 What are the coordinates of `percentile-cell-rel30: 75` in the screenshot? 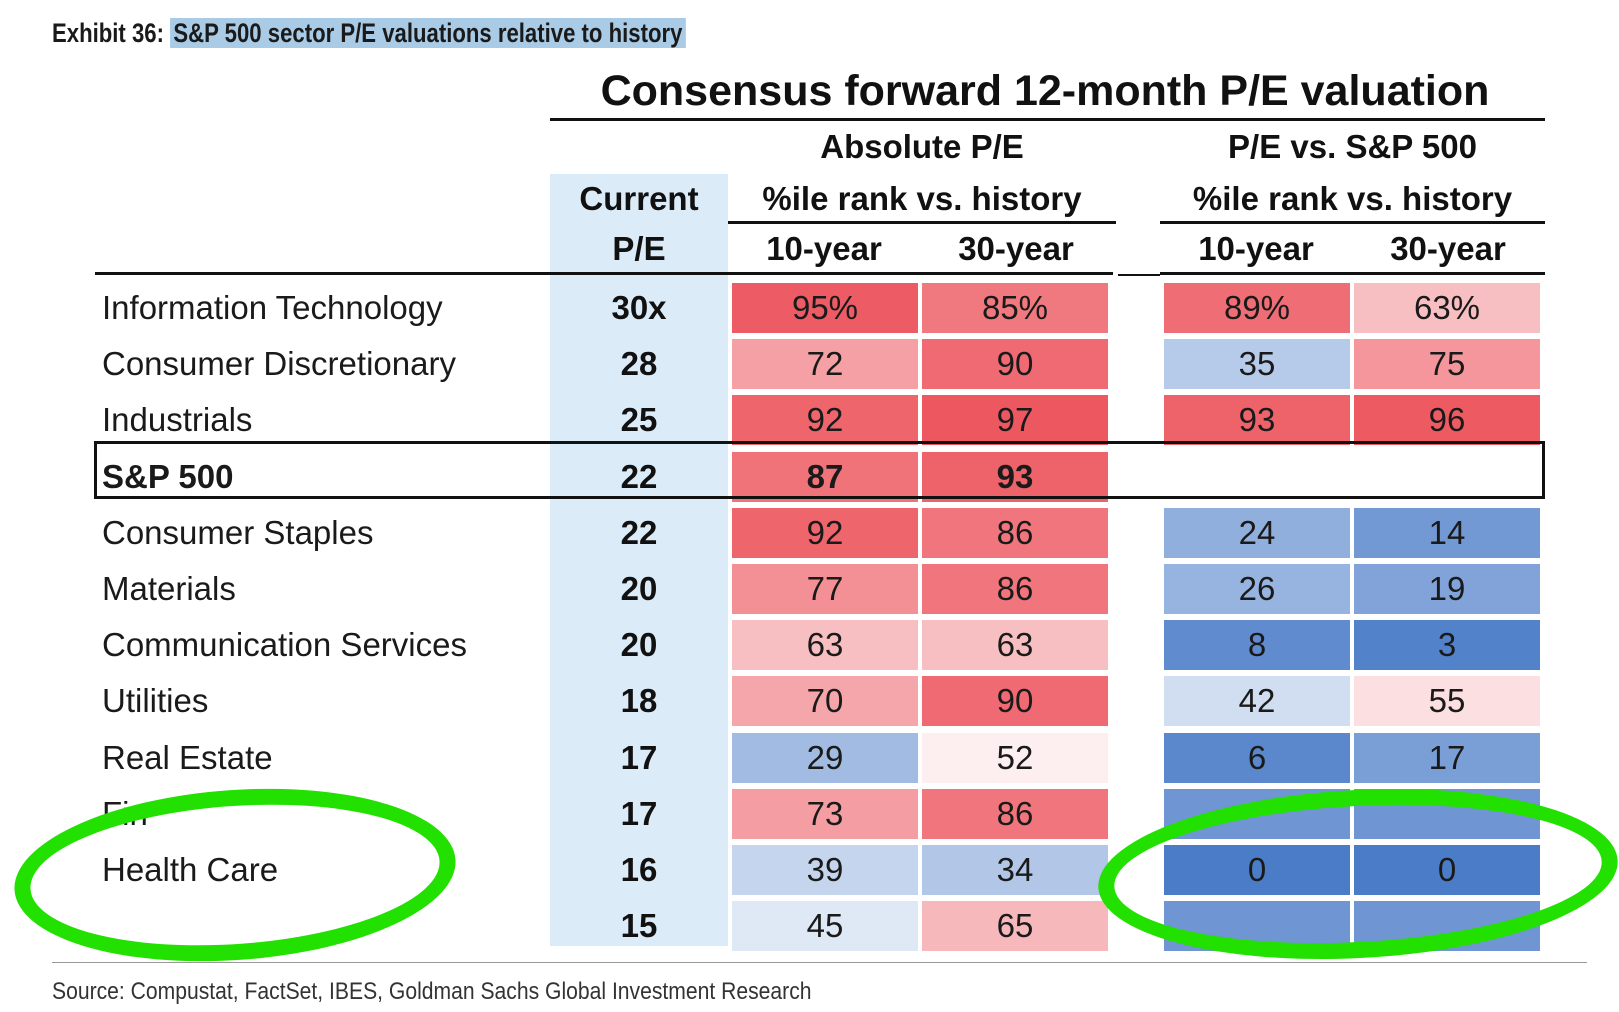 It's located at (1447, 364).